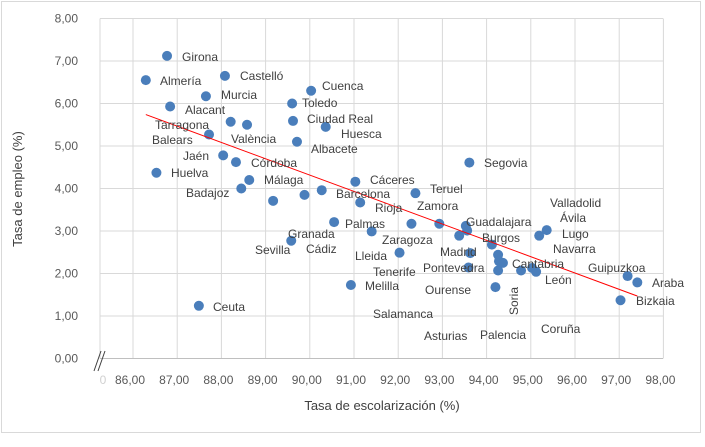  I want to click on data-label: Araba, so click(668, 283).